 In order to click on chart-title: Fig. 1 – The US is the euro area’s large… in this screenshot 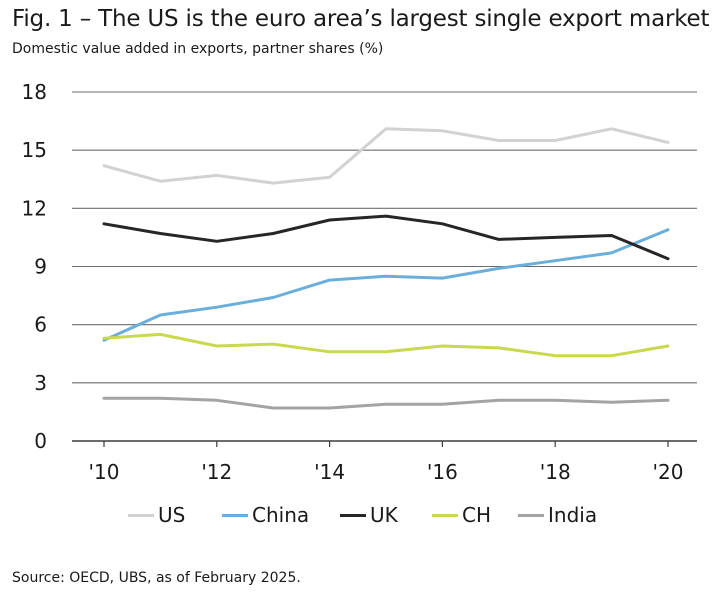, I will do `click(361, 19)`.